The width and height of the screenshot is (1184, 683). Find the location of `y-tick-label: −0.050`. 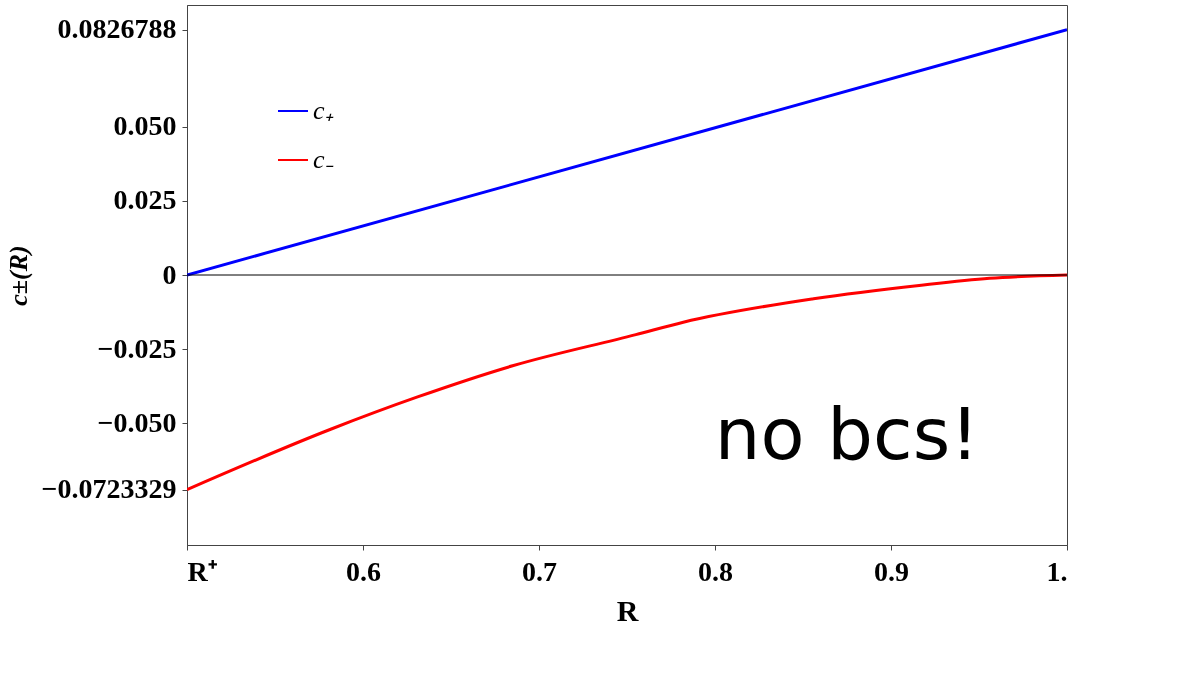

y-tick-label: −0.050 is located at coordinates (137, 422).